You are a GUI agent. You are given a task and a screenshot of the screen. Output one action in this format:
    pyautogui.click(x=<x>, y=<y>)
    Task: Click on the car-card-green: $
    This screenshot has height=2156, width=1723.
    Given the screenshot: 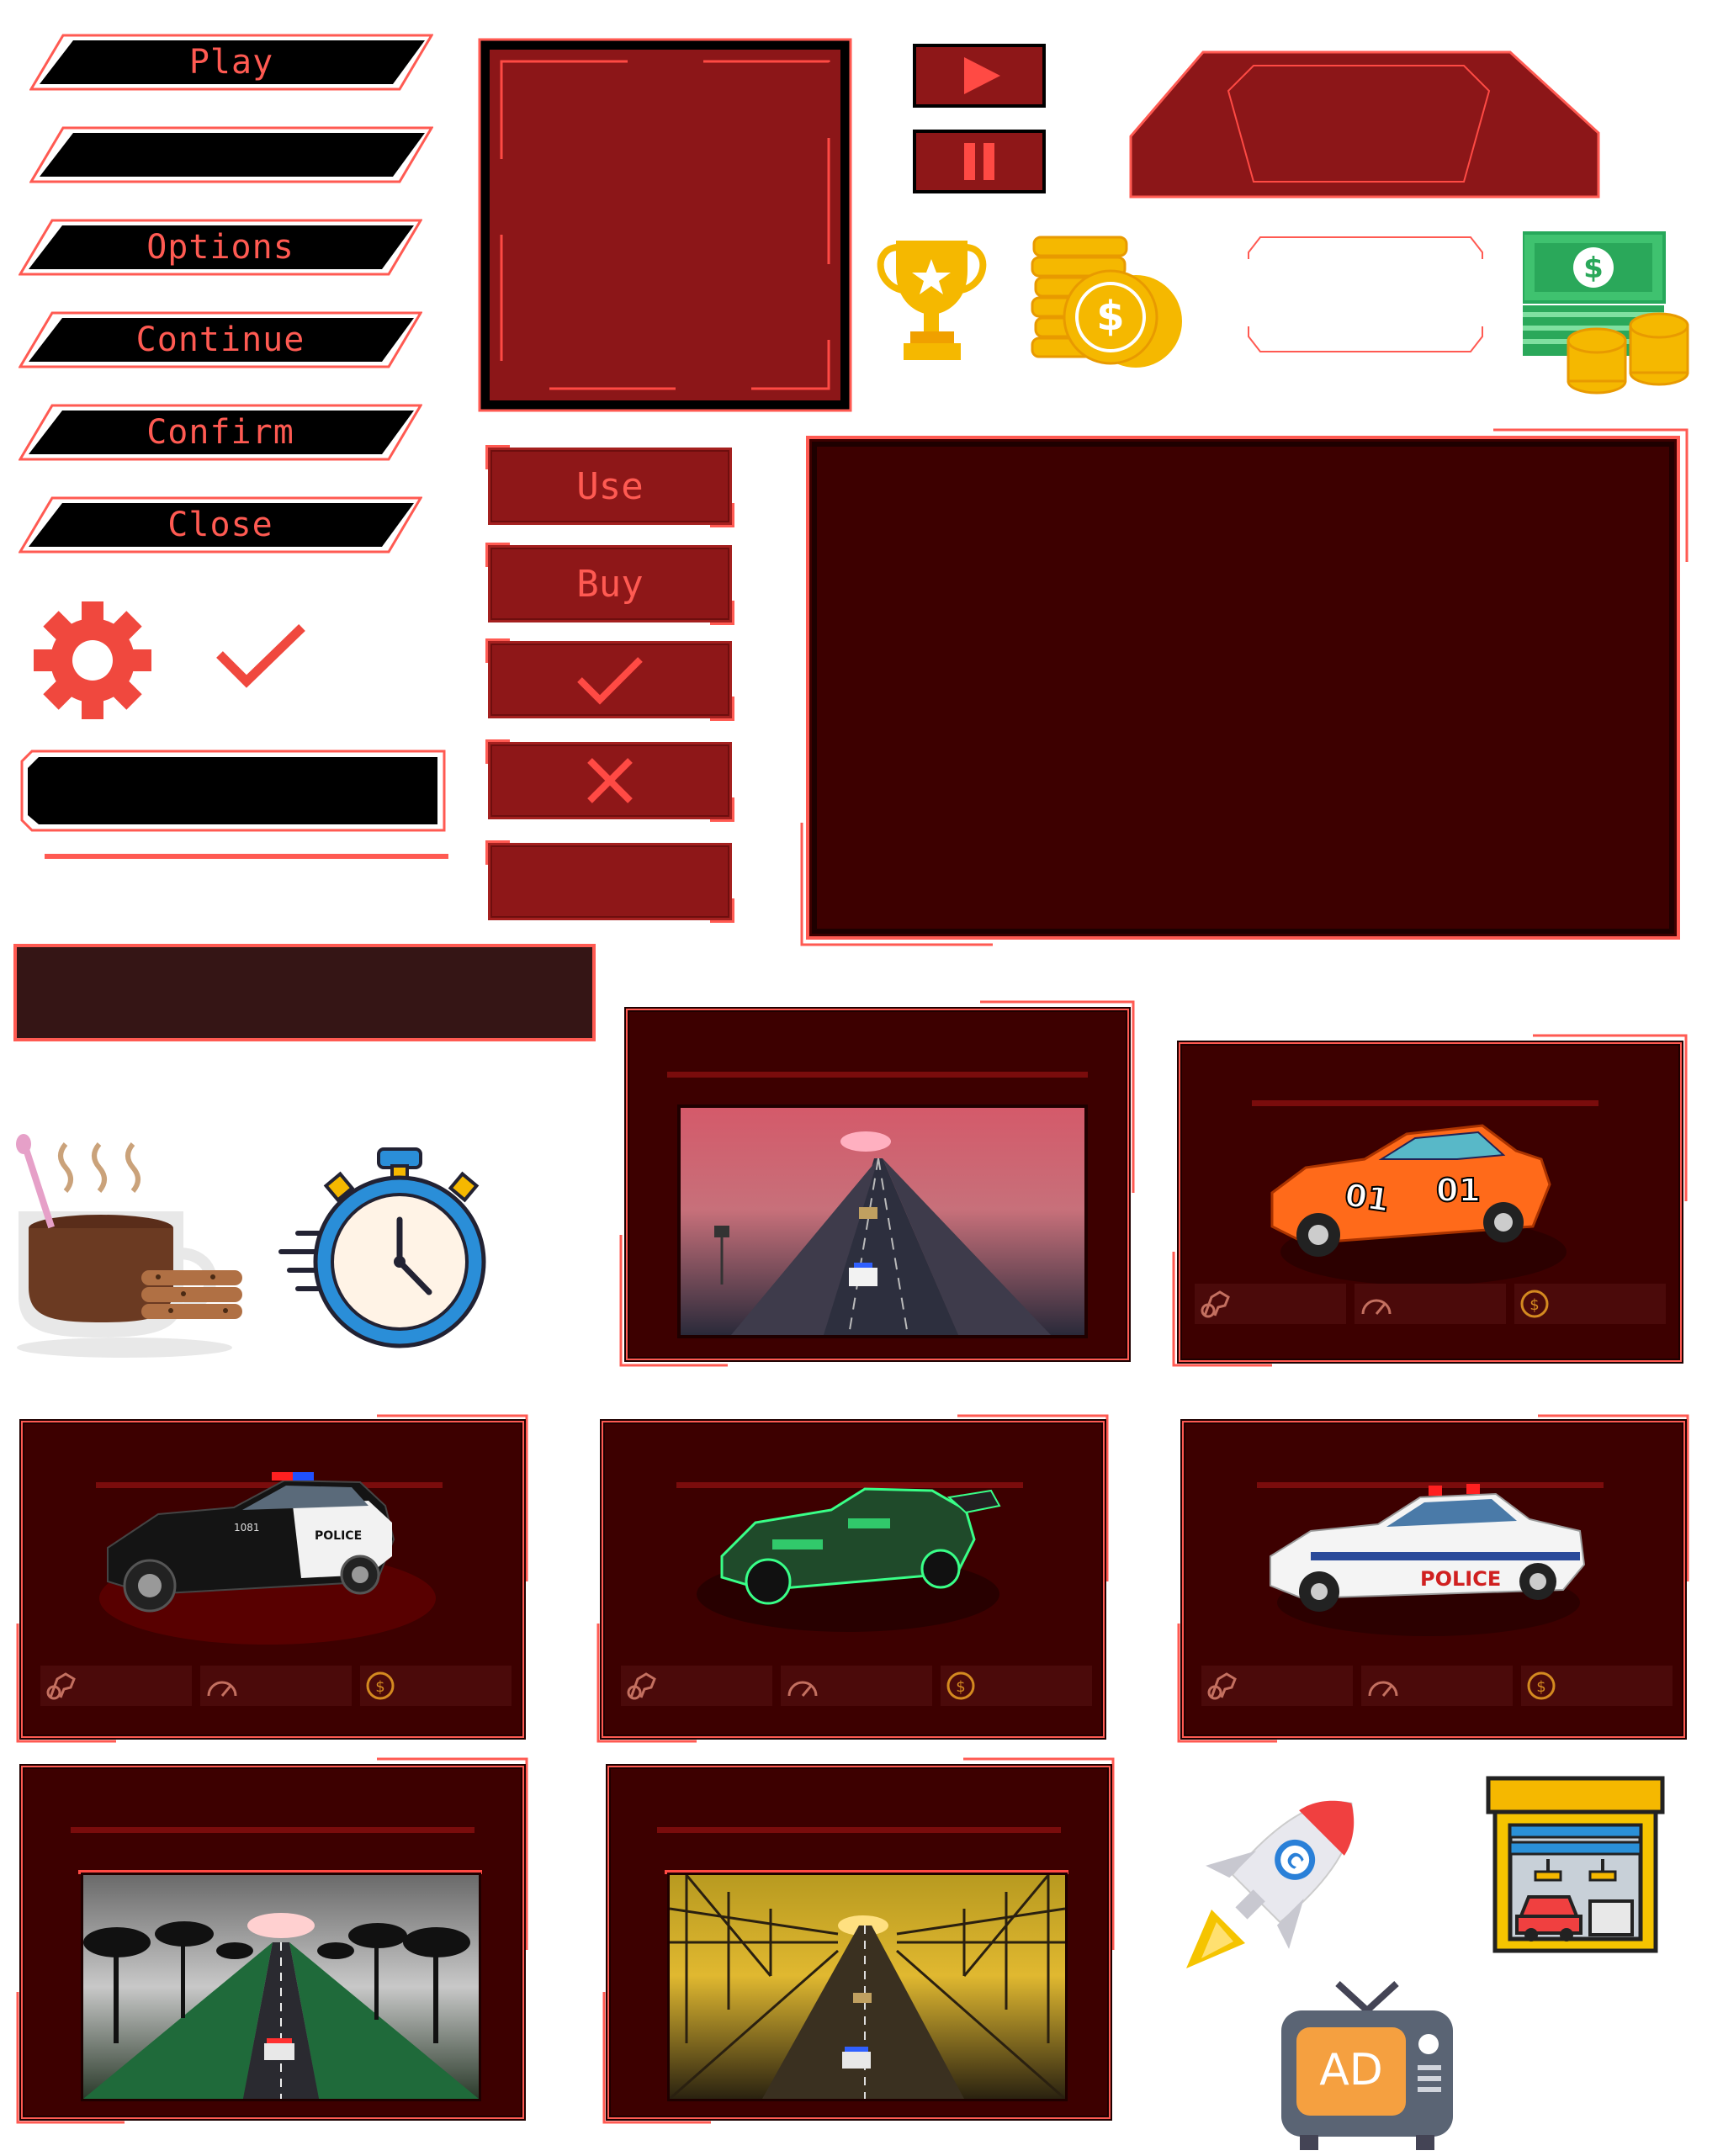 What is the action you would take?
    pyautogui.click(x=854, y=1579)
    